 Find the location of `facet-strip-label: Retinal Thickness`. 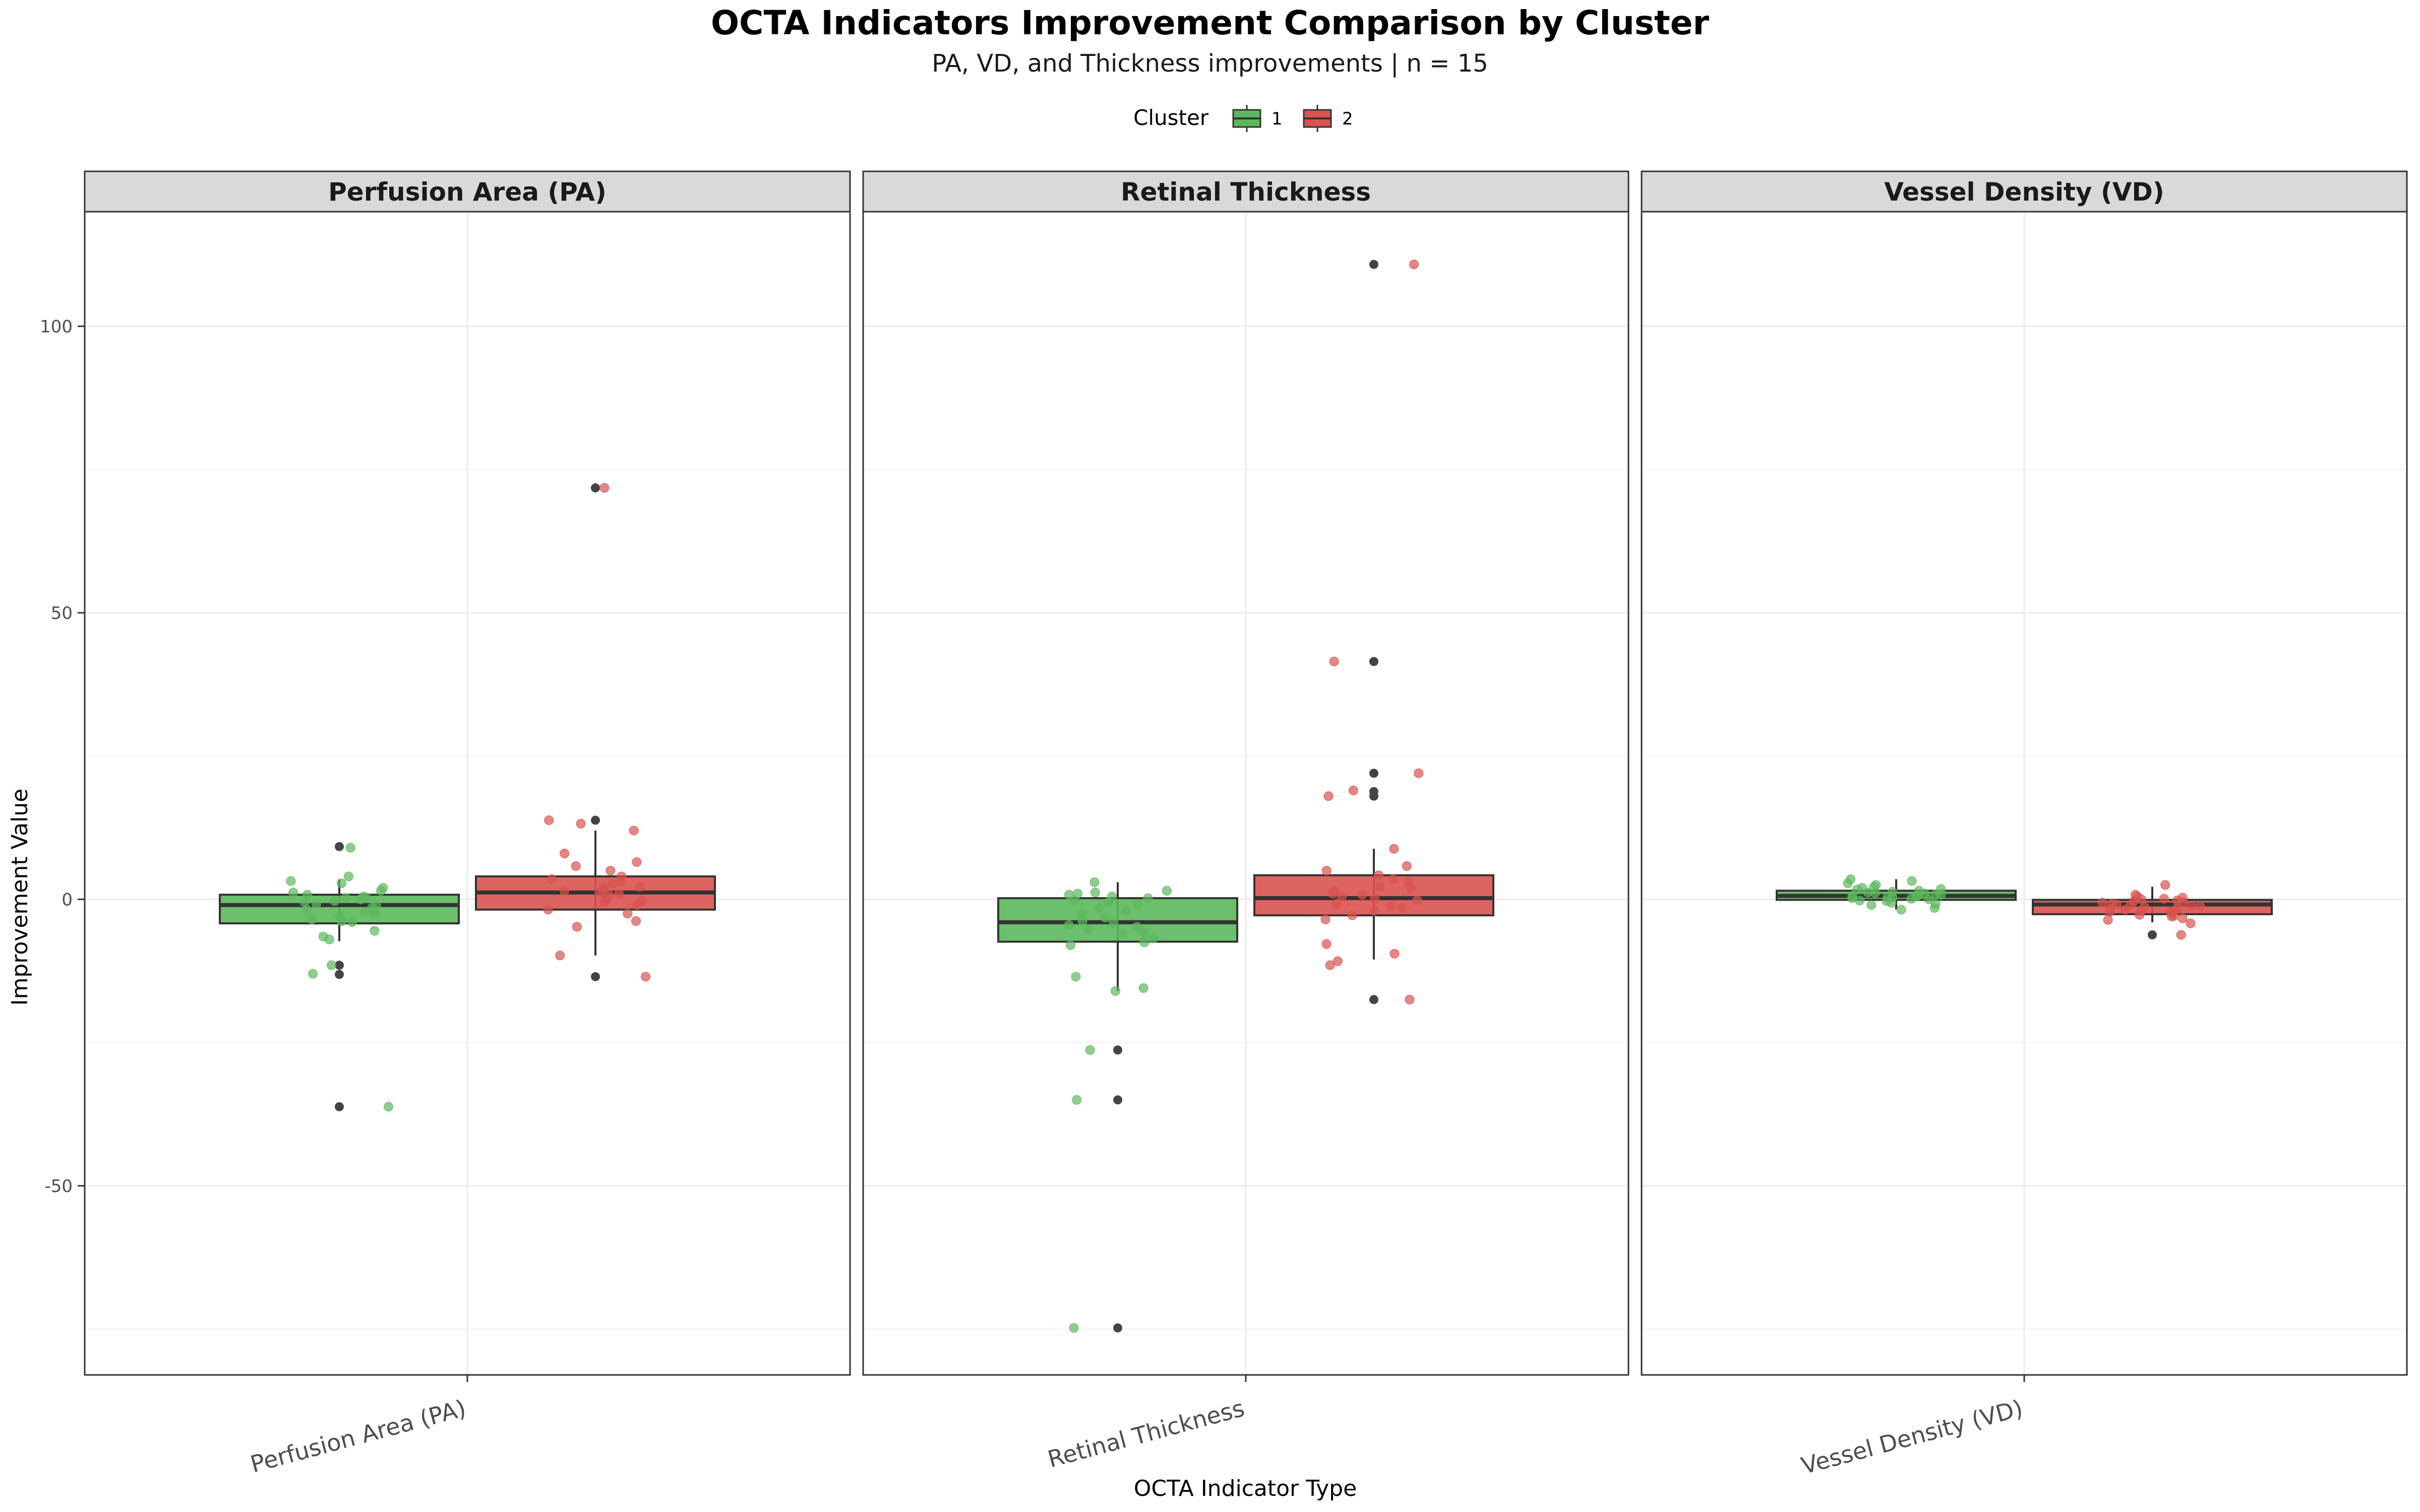

facet-strip-label: Retinal Thickness is located at coordinates (1246, 192).